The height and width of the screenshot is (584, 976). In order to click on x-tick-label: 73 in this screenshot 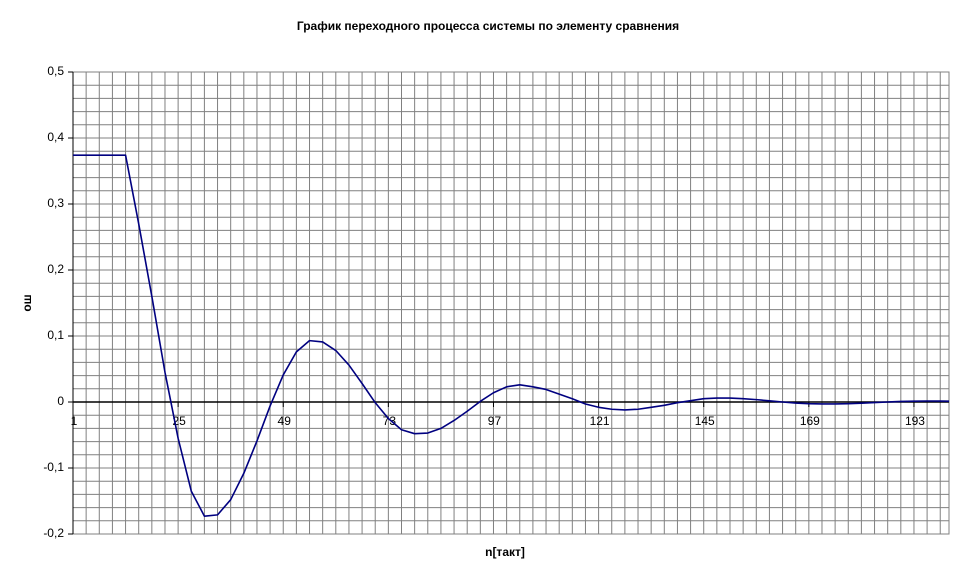, I will do `click(390, 421)`.